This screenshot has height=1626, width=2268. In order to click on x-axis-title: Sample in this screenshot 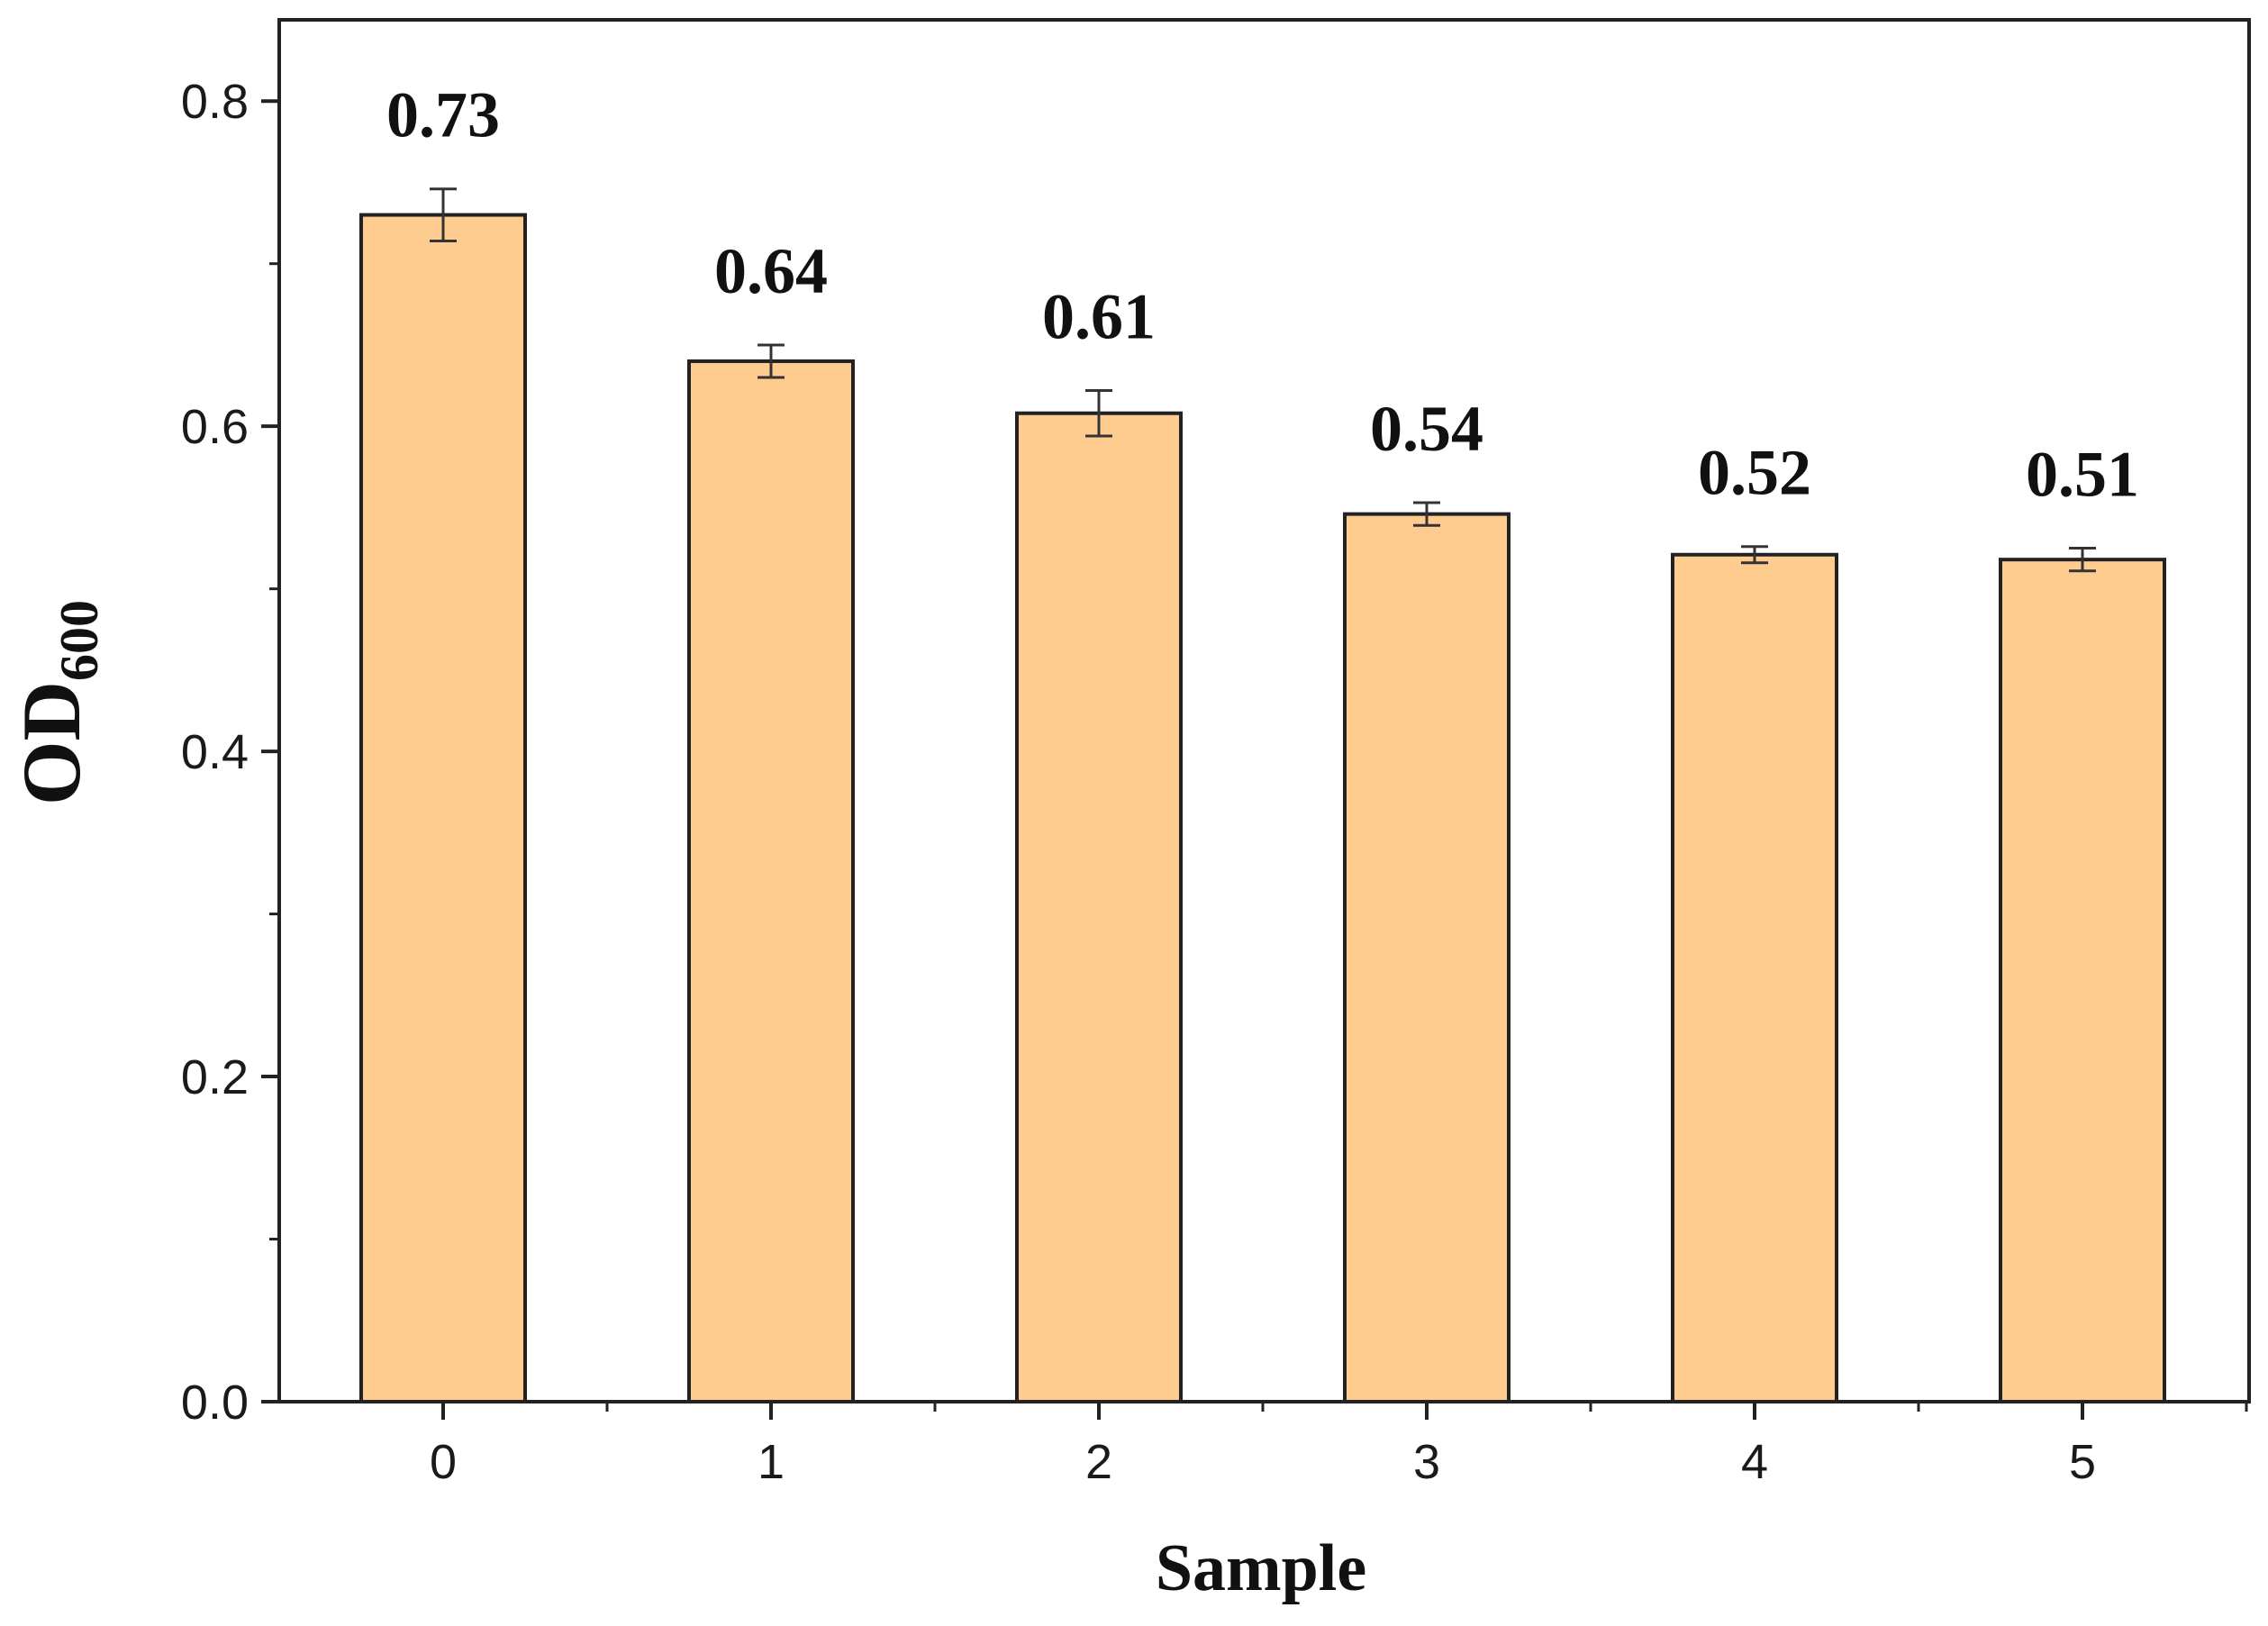, I will do `click(1261, 1568)`.